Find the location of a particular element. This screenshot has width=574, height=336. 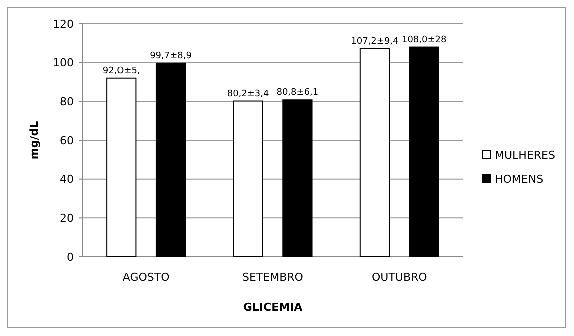

data-label: 92,O±5, is located at coordinates (121, 71).